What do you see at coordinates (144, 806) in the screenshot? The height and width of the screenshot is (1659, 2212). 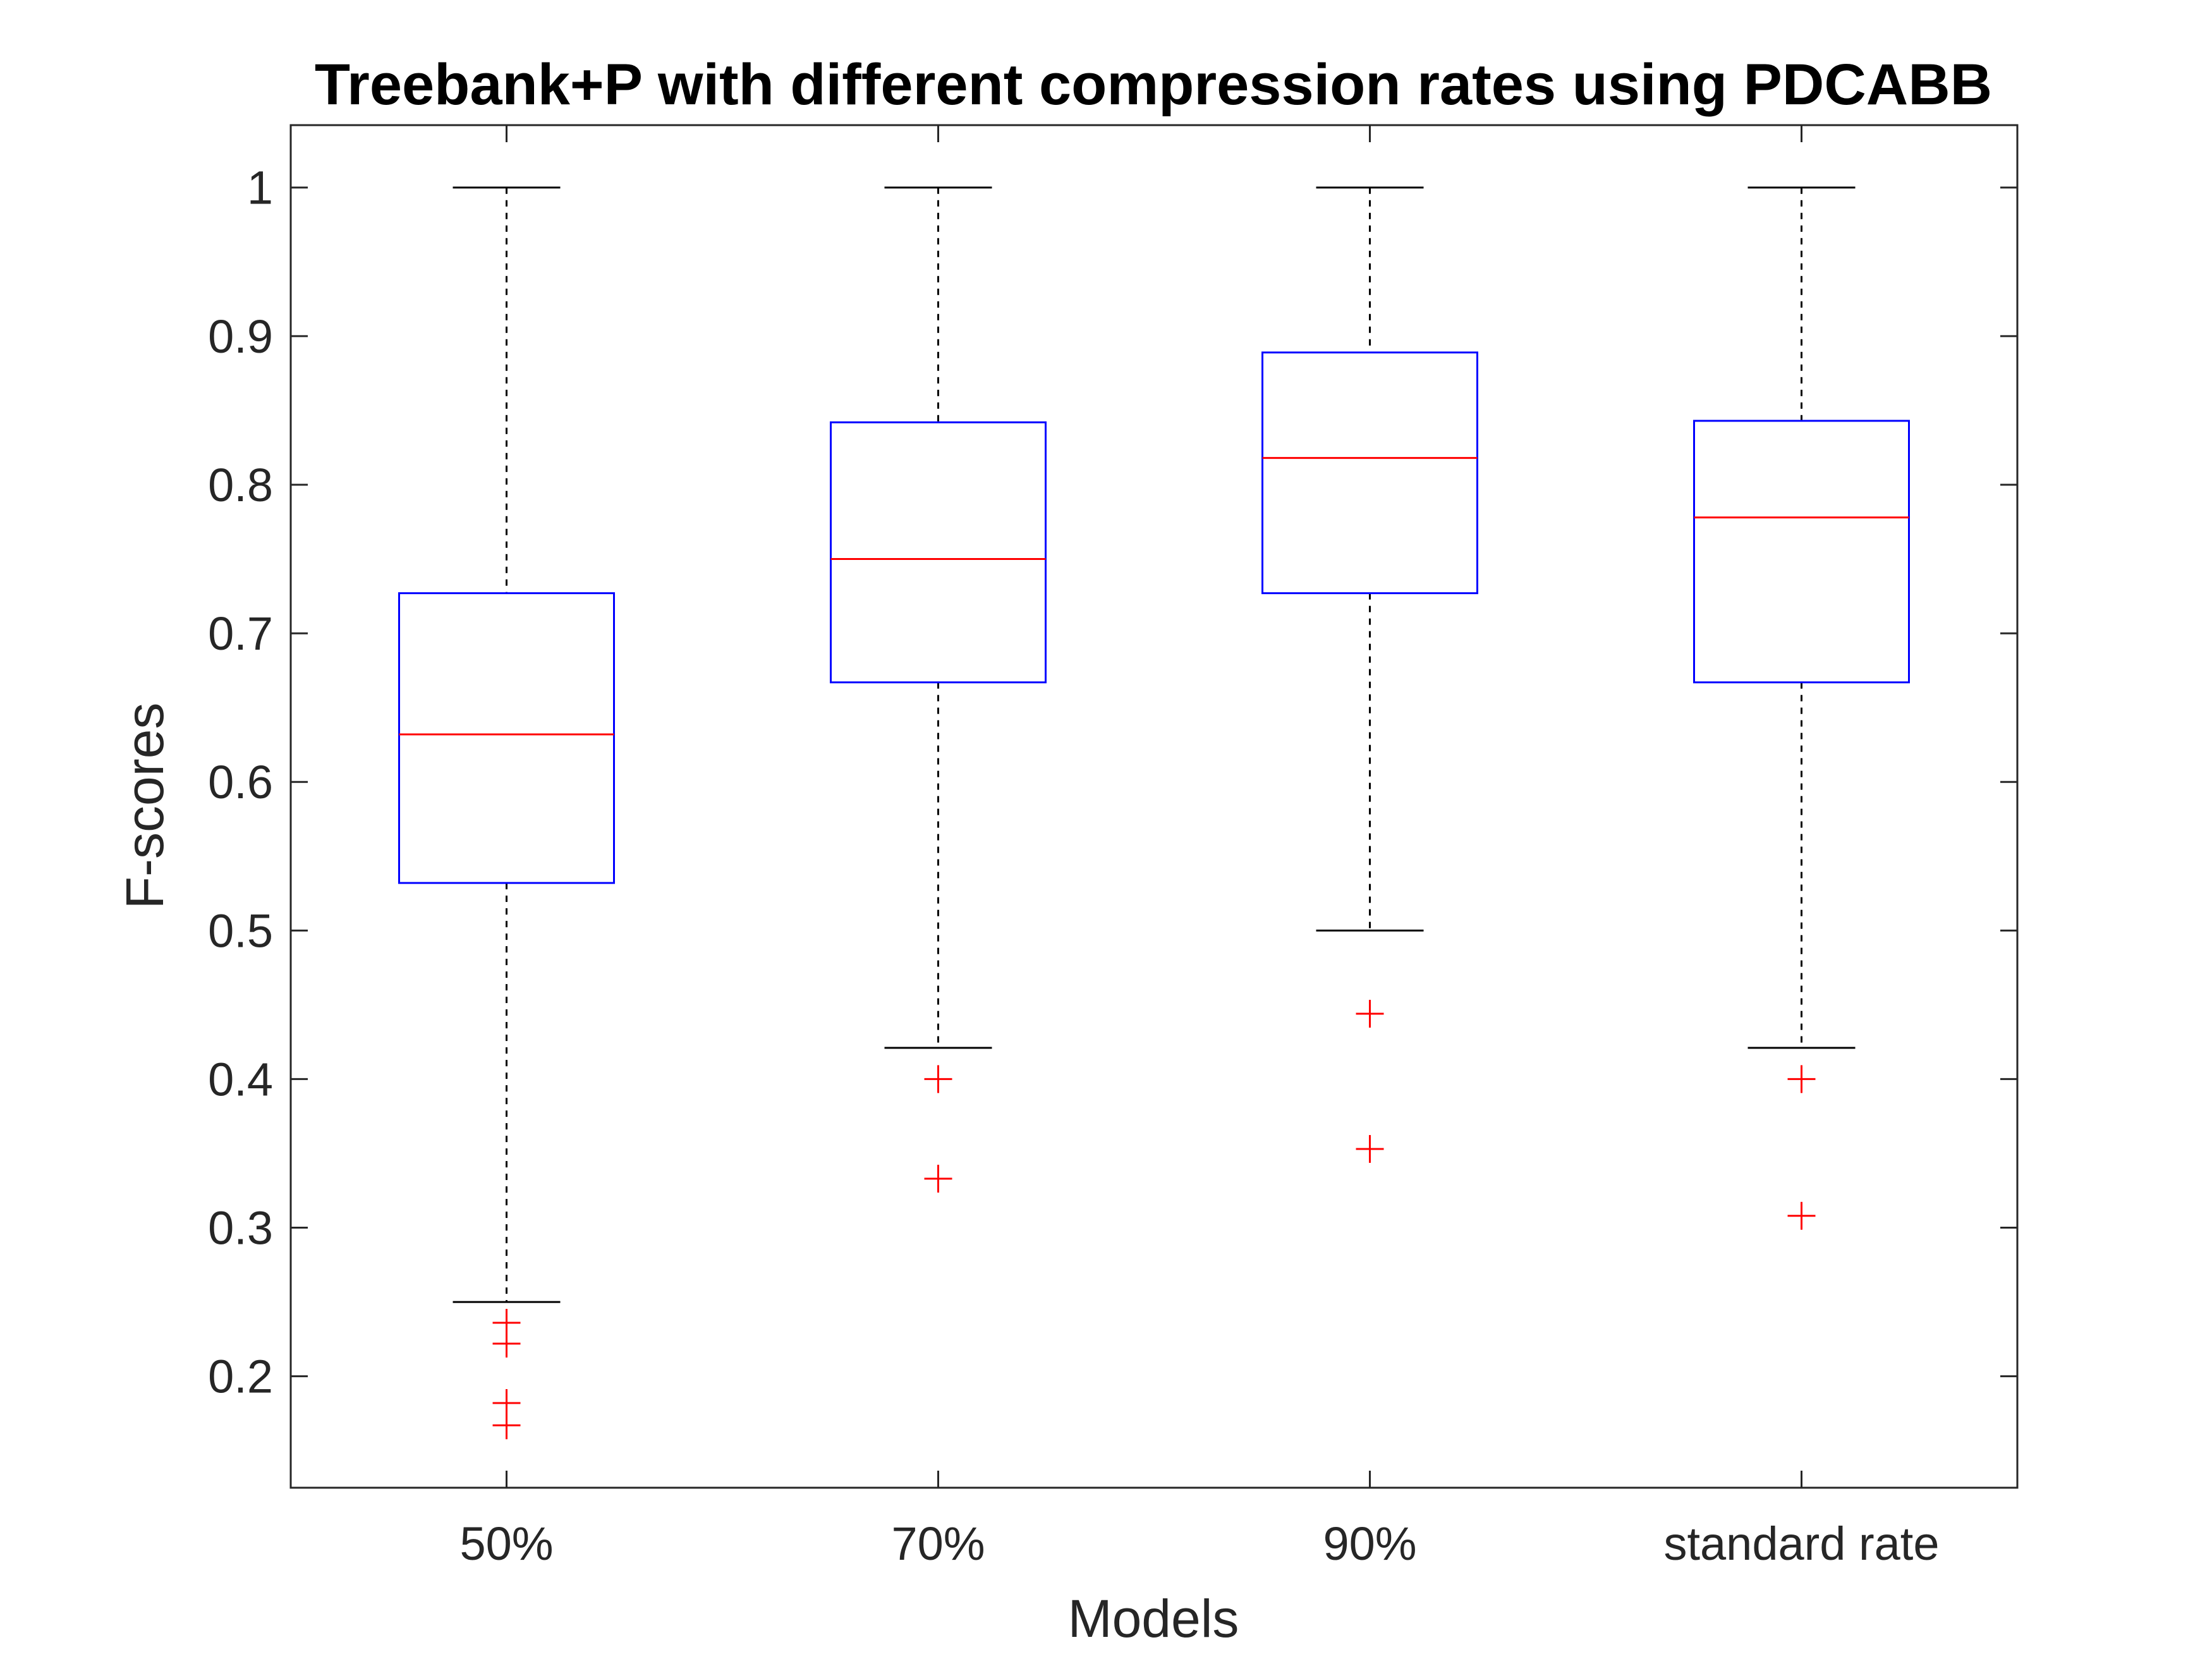 I see `y-axis-label: F-scores` at bounding box center [144, 806].